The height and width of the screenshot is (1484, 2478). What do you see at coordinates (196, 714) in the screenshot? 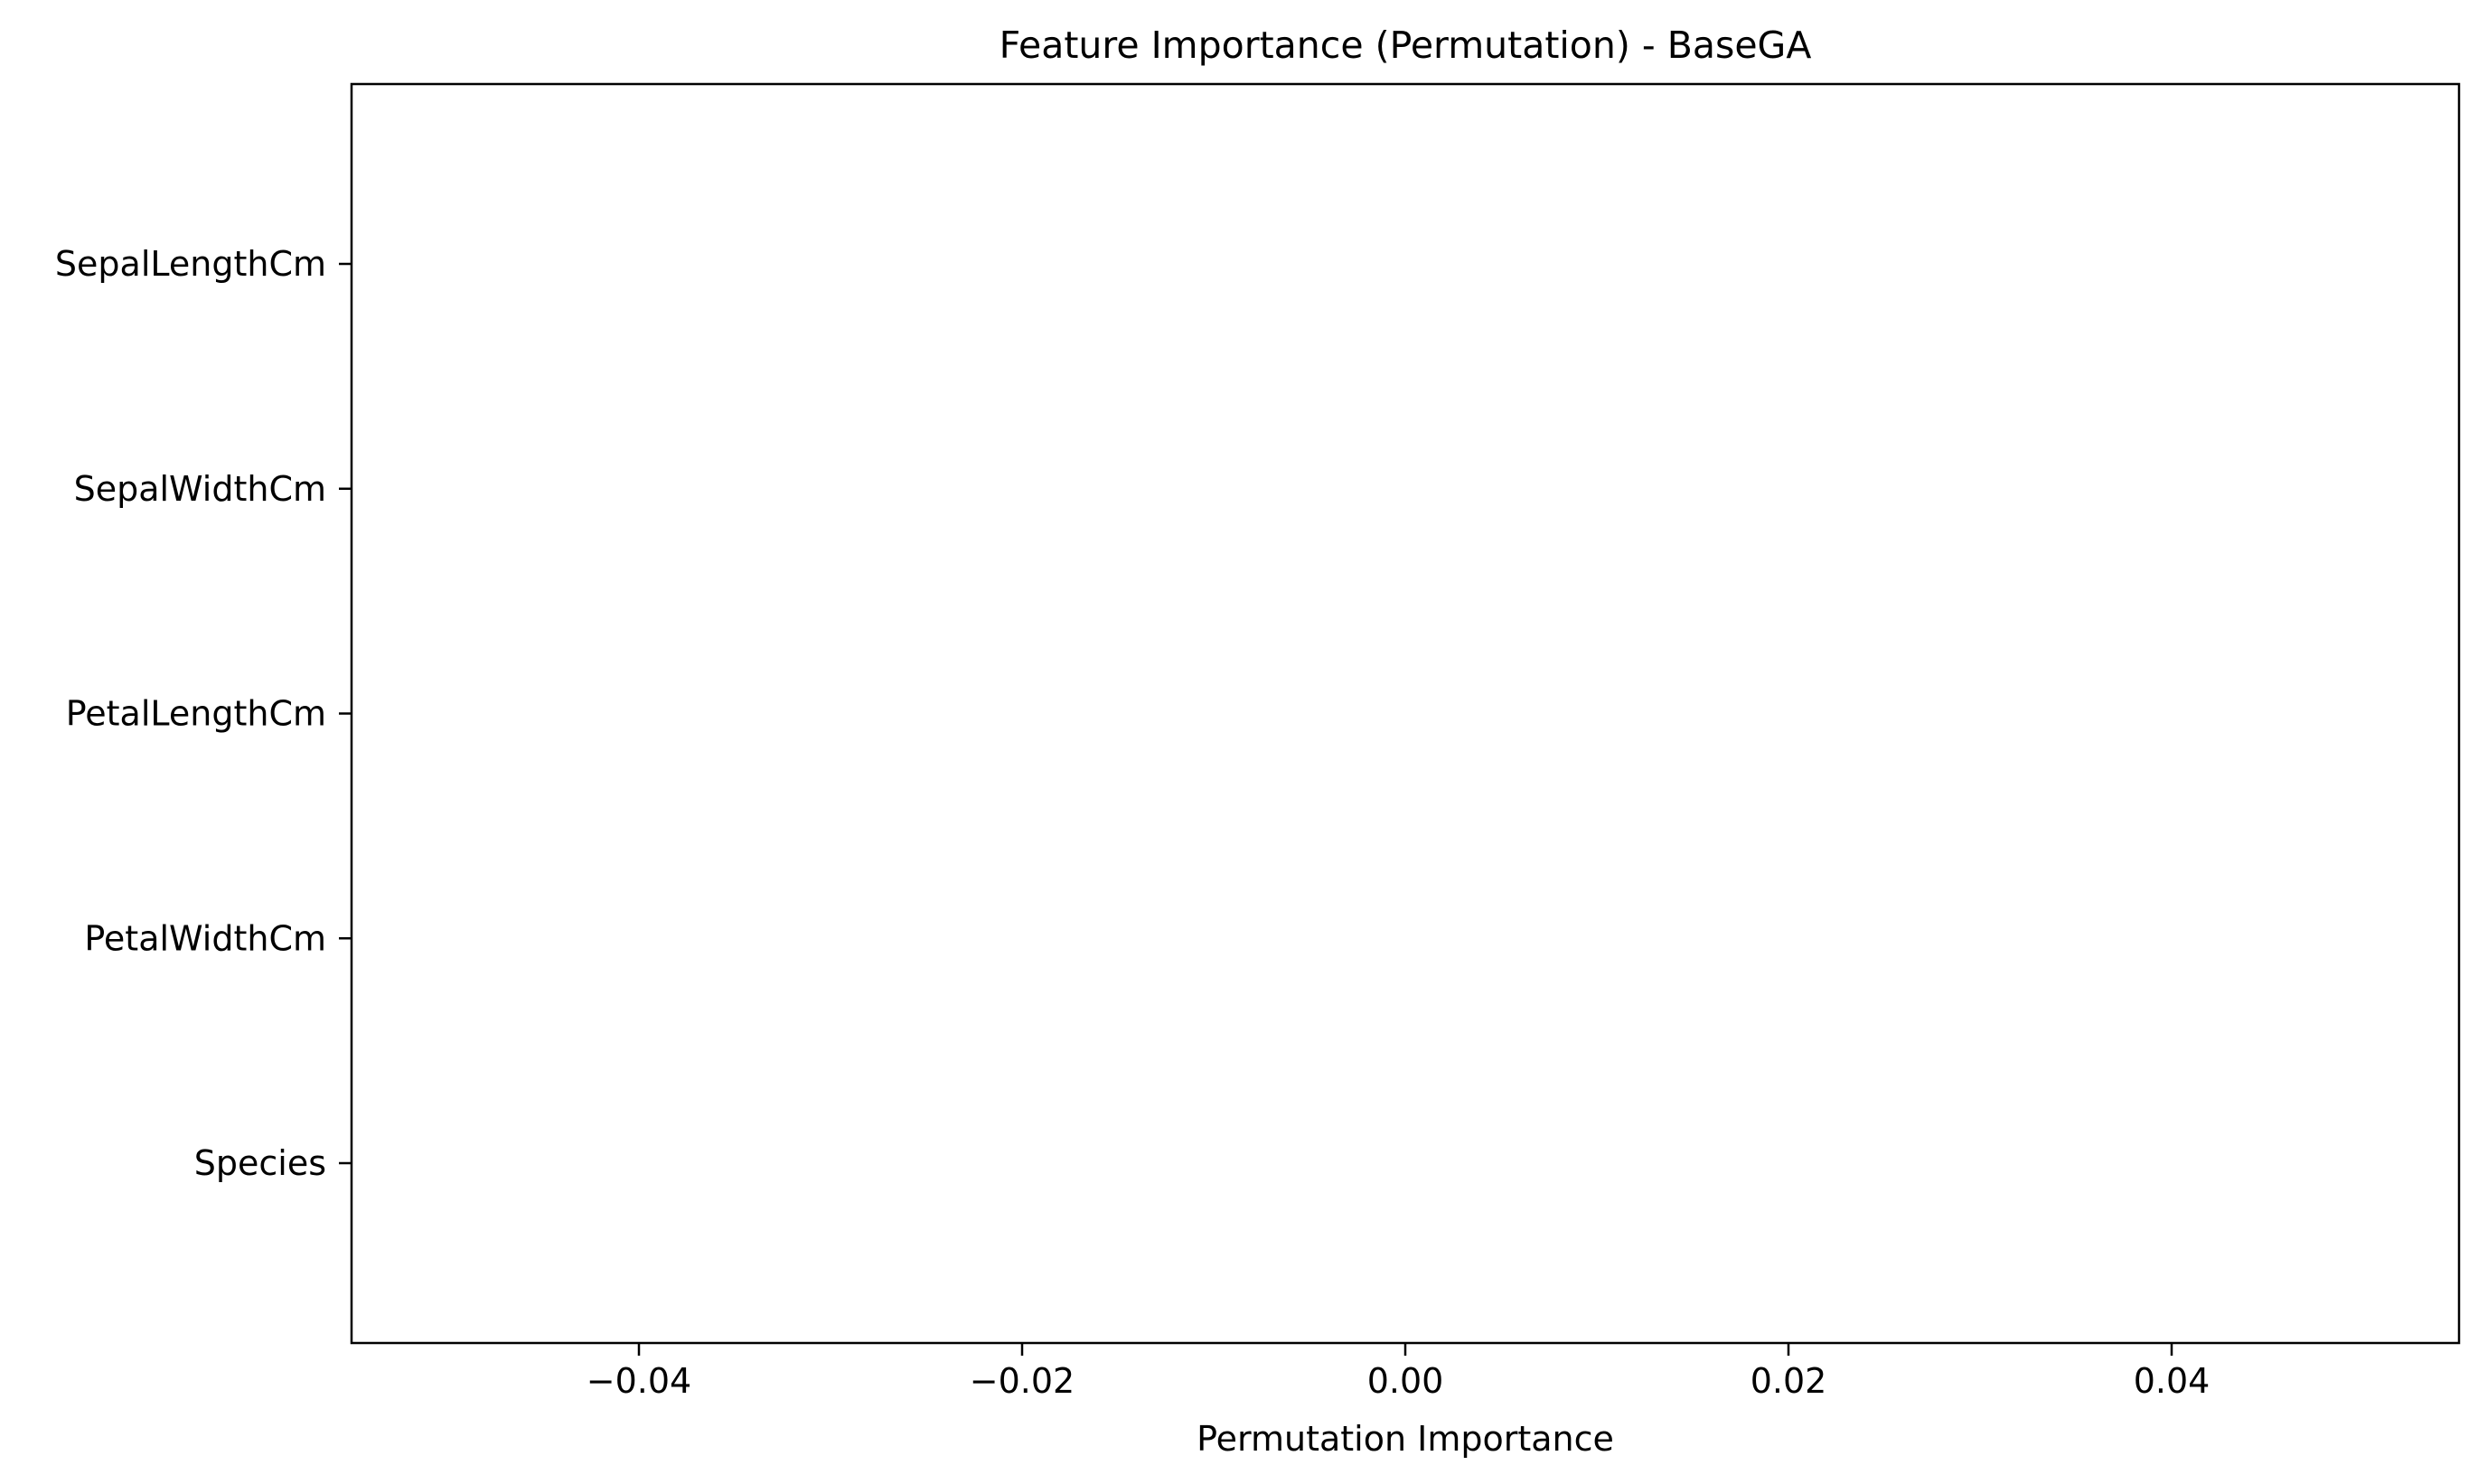
I see `y-tick-label: PetalLengthCm` at bounding box center [196, 714].